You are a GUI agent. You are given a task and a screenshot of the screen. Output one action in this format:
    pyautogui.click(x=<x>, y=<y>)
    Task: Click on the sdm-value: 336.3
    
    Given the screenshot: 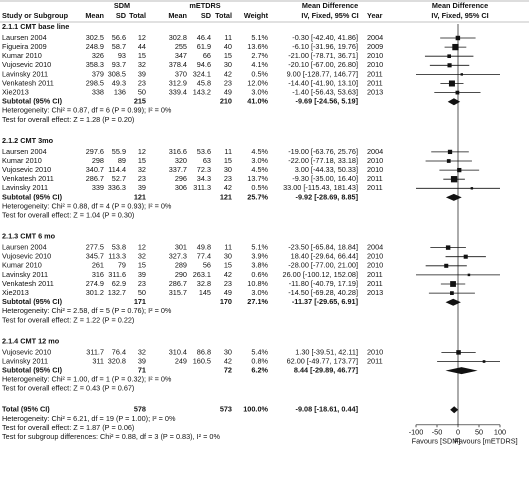 What is the action you would take?
    pyautogui.click(x=117, y=187)
    